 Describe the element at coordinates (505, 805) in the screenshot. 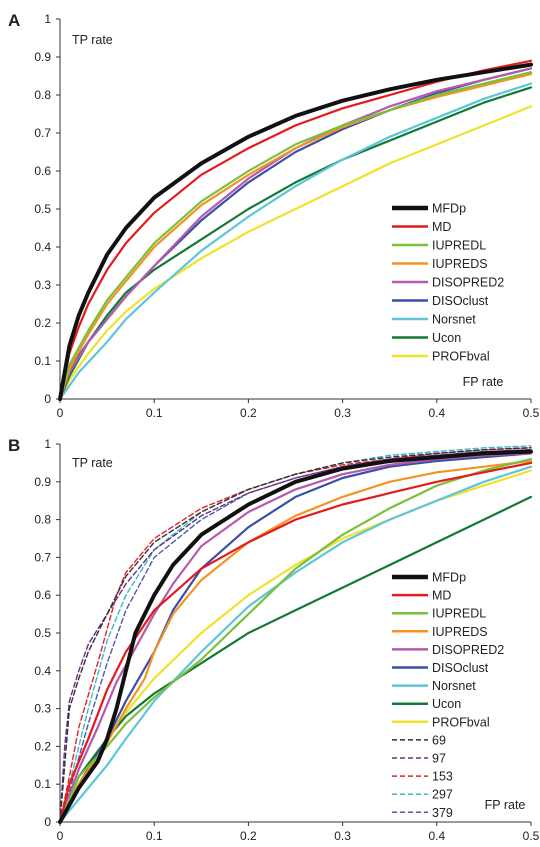

I see `x-axis-title-b: FP rate` at that location.